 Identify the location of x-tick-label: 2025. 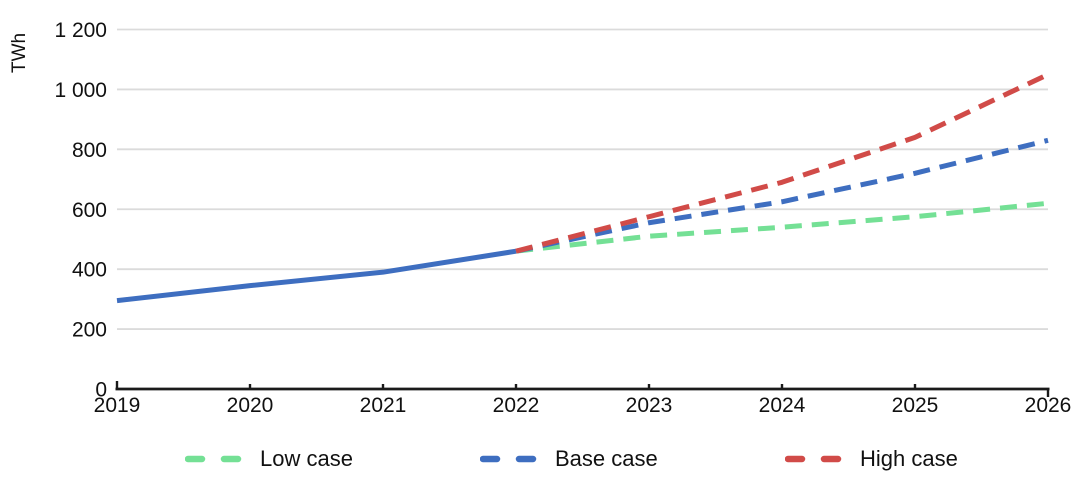
(915, 405).